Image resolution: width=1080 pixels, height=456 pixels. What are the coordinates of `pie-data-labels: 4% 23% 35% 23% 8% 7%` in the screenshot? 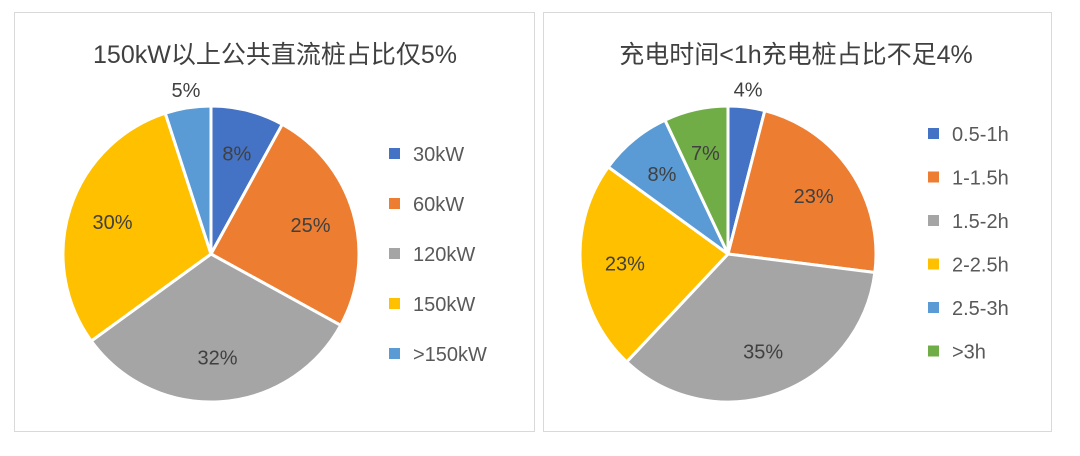 It's located at (719, 221).